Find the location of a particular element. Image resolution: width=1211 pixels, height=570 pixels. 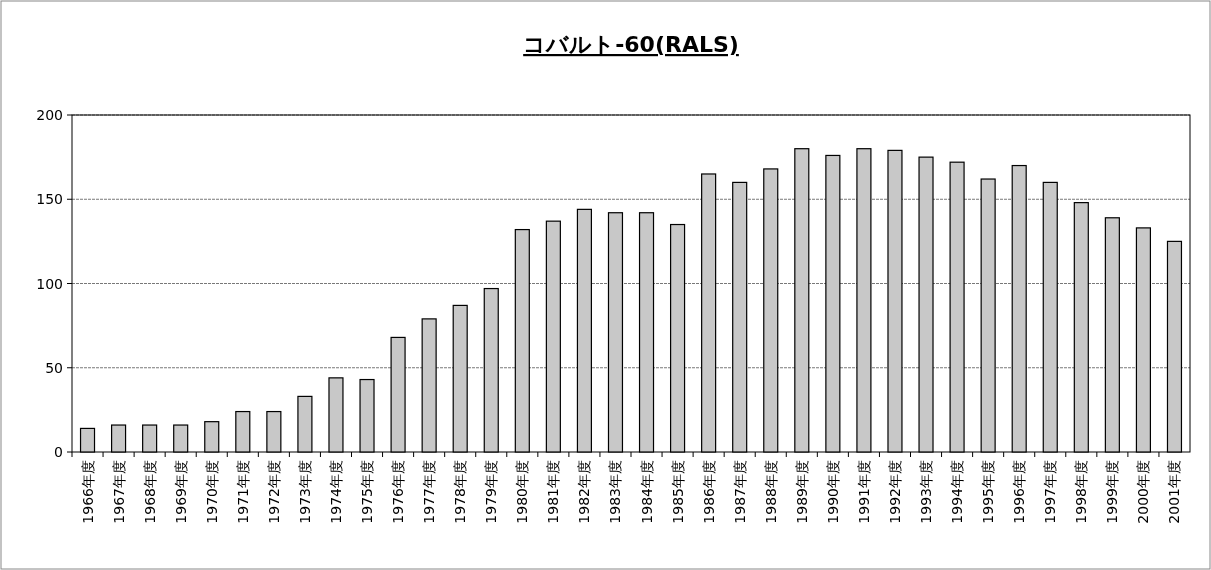

y-tick-label: 50 is located at coordinates (54, 367).